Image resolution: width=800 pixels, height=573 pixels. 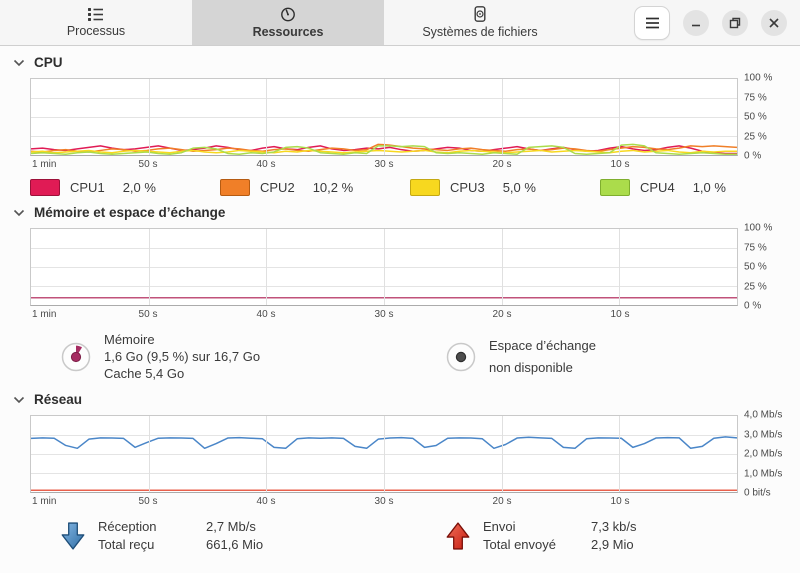 I want to click on memory-cache: Cache 5,4 Go, so click(x=144, y=373).